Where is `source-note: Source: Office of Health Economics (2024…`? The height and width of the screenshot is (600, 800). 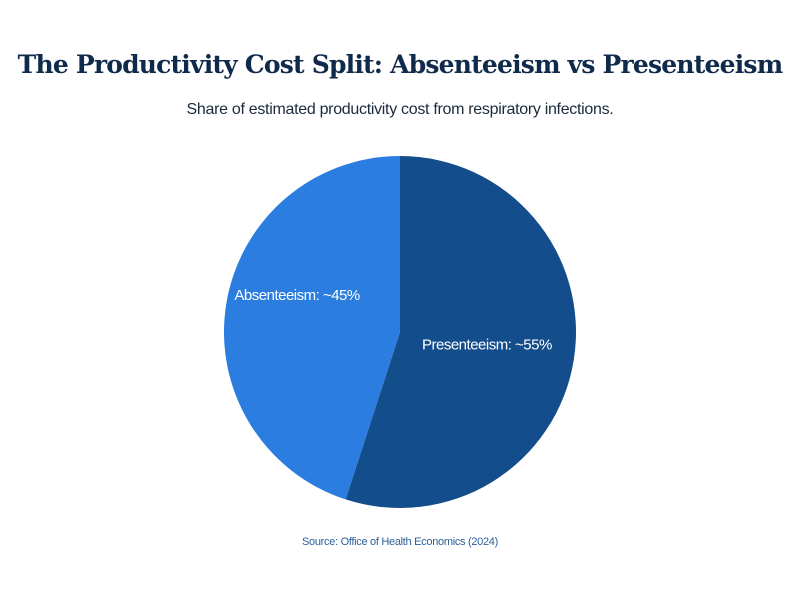
source-note: Source: Office of Health Economics (2024… is located at coordinates (400, 542).